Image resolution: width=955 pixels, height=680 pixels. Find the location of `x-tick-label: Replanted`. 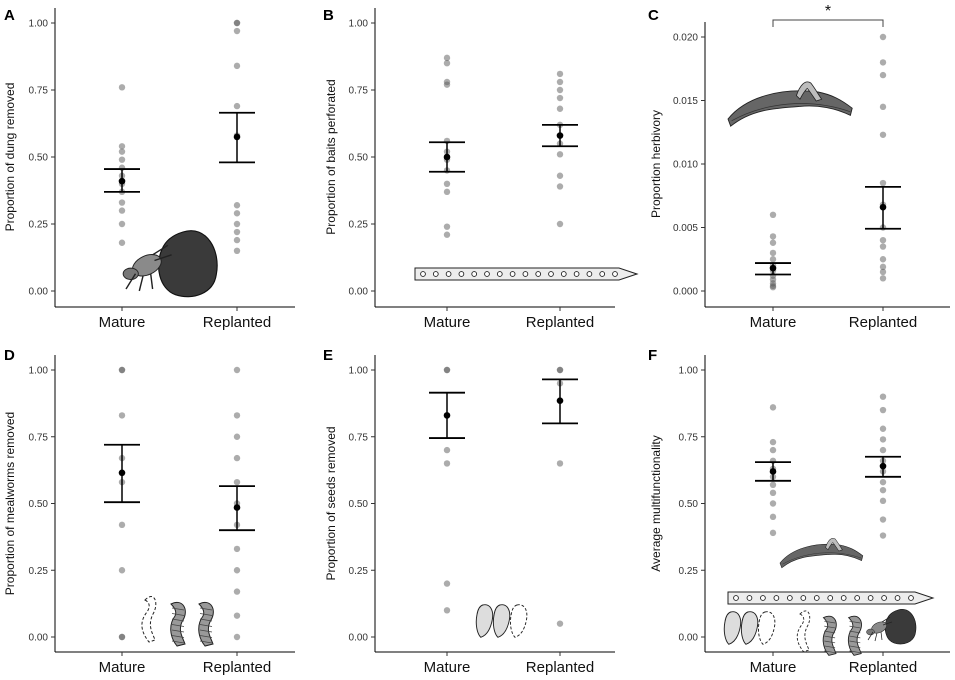

x-tick-label: Replanted is located at coordinates (883, 667).